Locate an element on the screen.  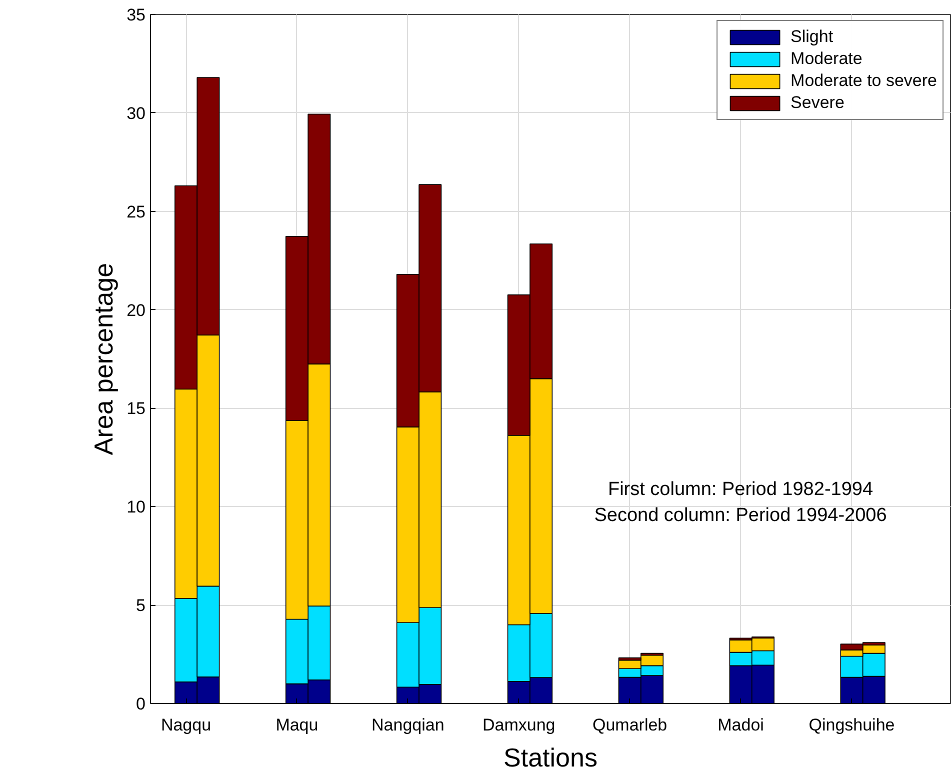
y-tick-label: 35 is located at coordinates (136, 15).